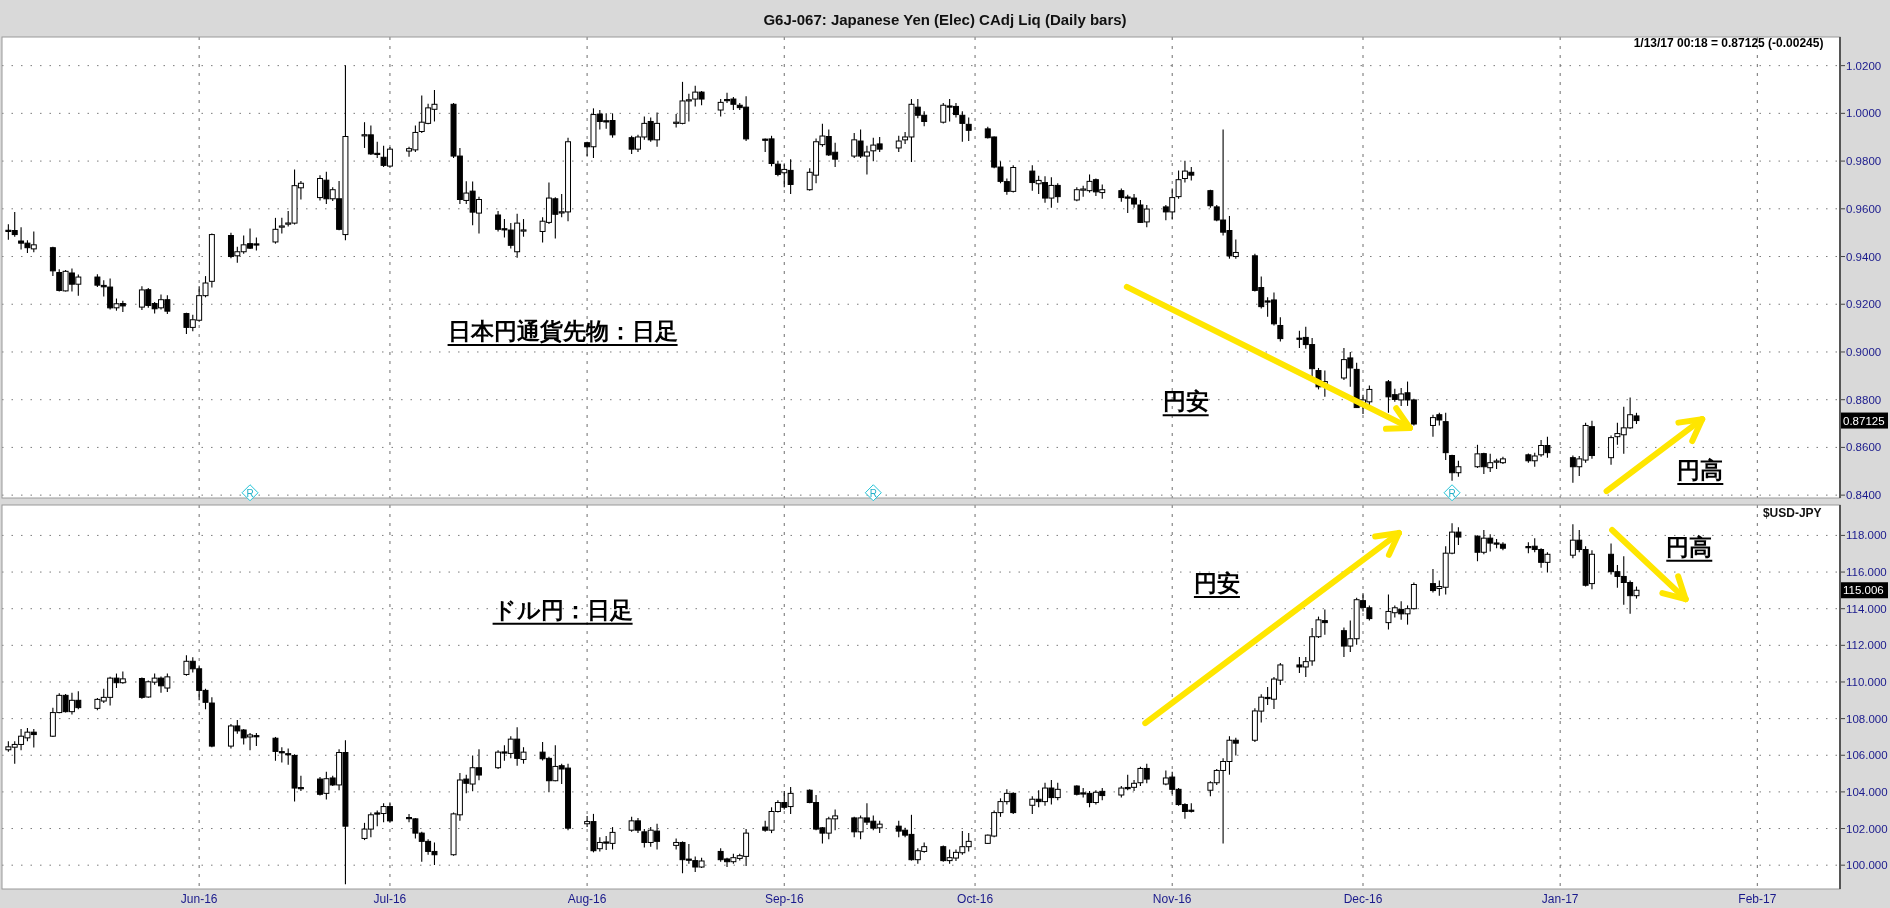 The width and height of the screenshot is (1890, 908). Describe the element at coordinates (784, 899) in the screenshot. I see `x-tick-label: Sep-16` at that location.